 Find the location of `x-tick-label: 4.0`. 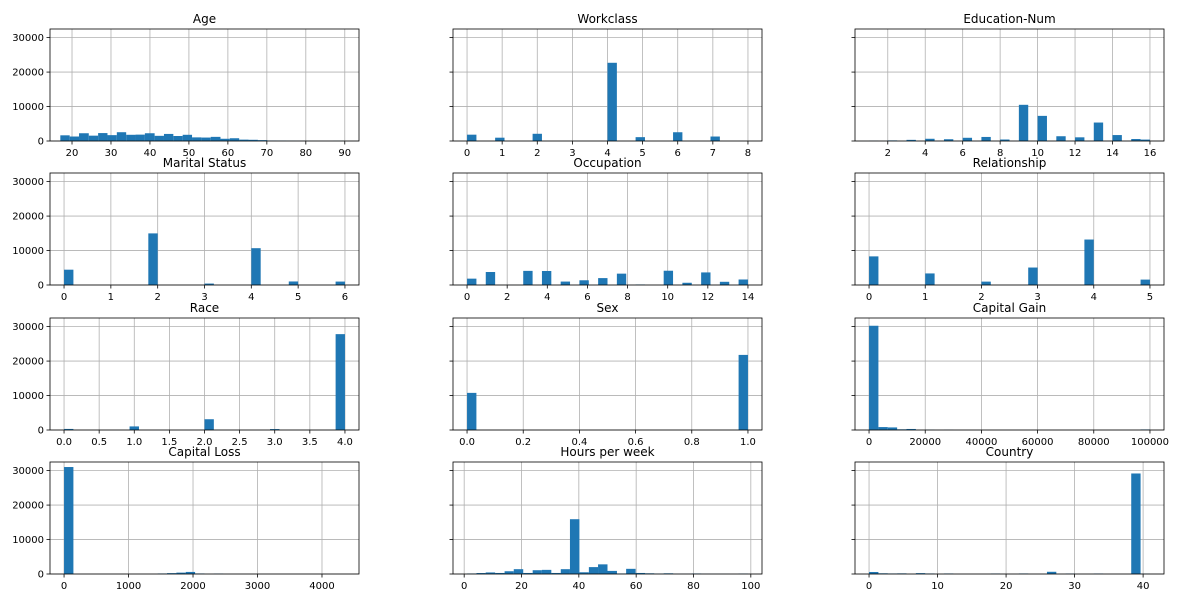

x-tick-label: 4.0 is located at coordinates (345, 442).